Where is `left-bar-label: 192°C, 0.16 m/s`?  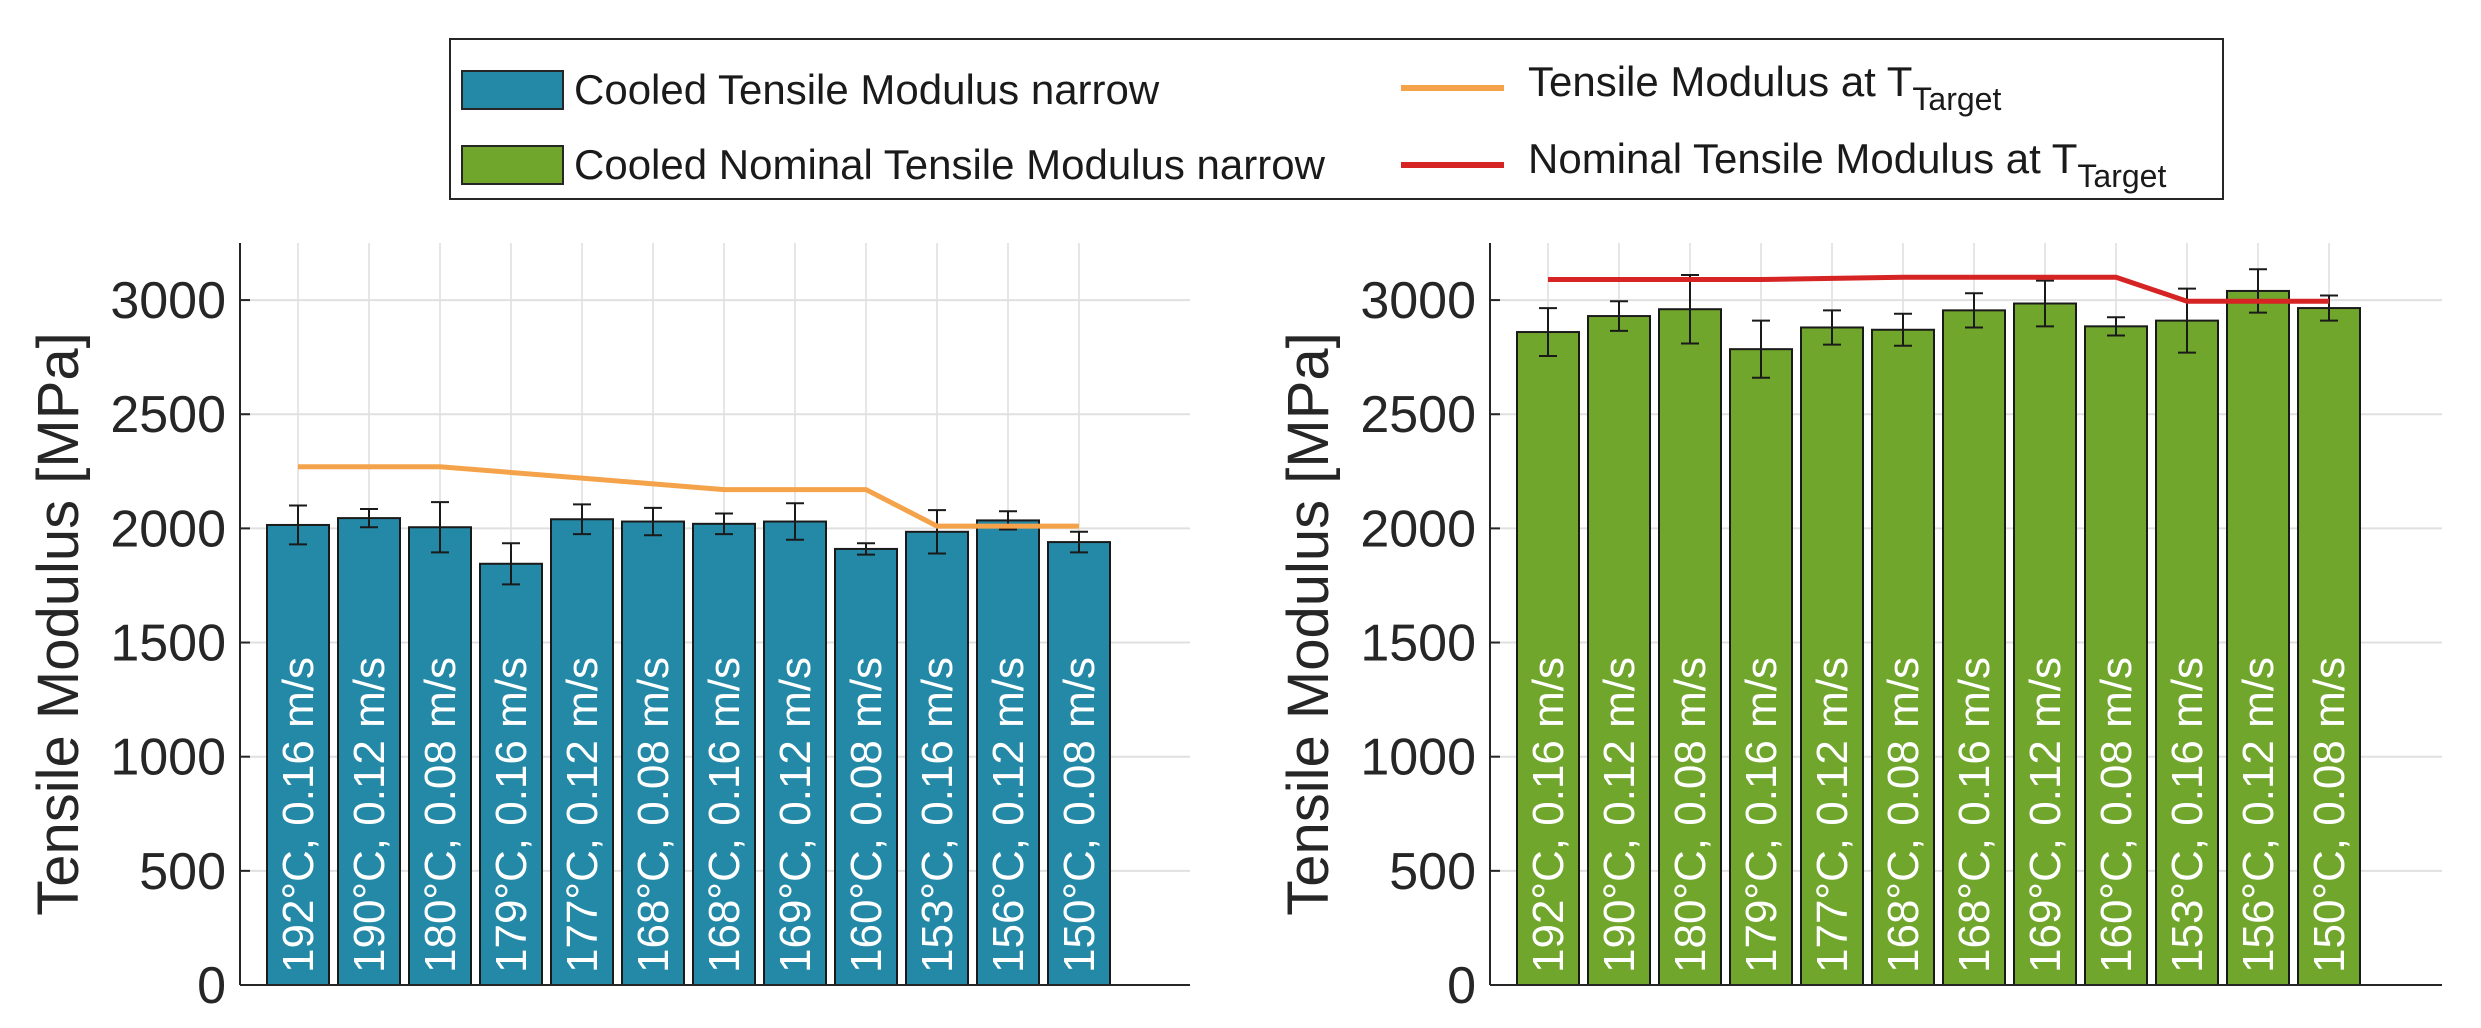 left-bar-label: 192°C, 0.16 m/s is located at coordinates (298, 815).